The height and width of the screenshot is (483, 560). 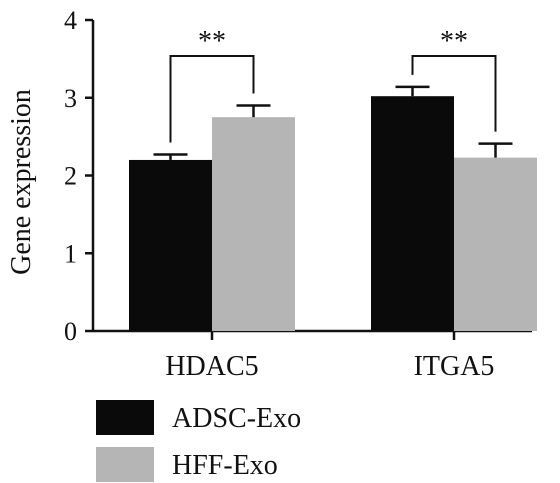 What do you see at coordinates (211, 366) in the screenshot?
I see `x-tick-label-hdac5: HDAC5` at bounding box center [211, 366].